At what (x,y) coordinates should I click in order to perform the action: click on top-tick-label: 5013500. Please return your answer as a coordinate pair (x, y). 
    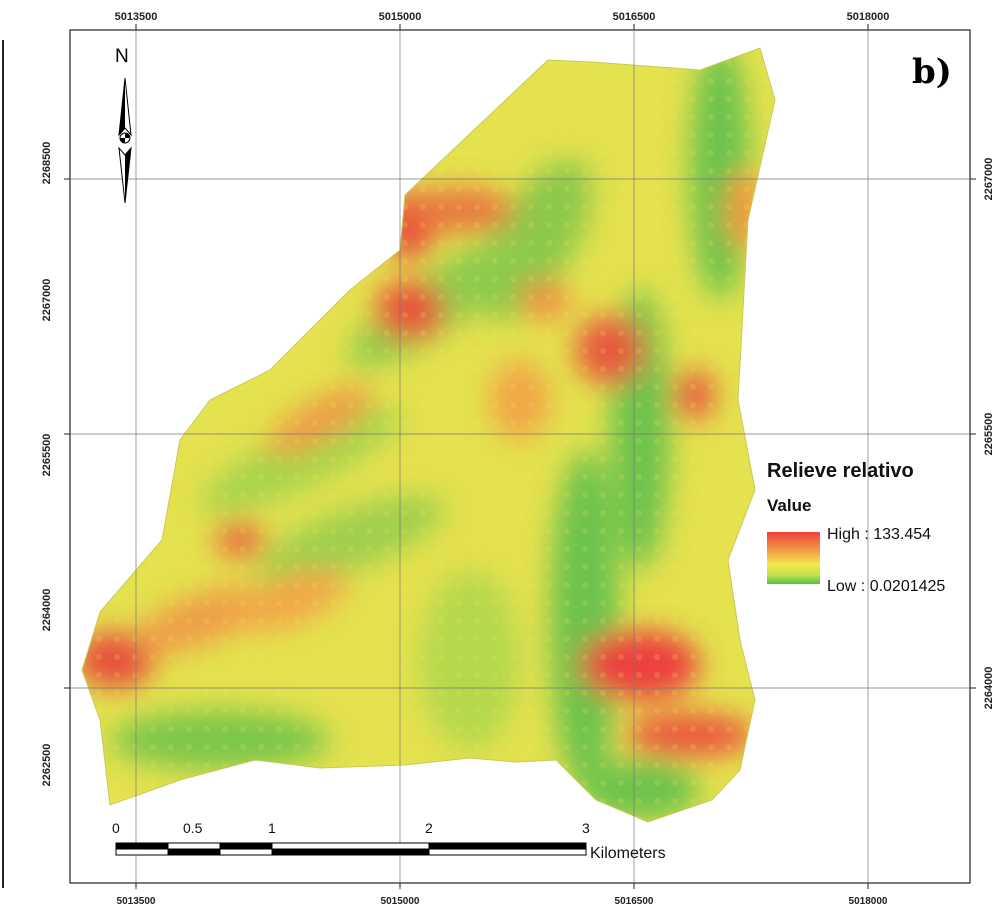
    Looking at the image, I should click on (136, 17).